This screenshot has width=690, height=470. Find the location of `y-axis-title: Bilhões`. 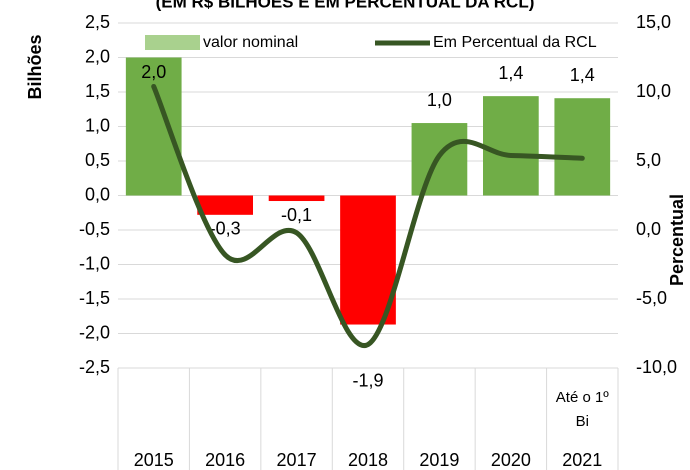

y-axis-title: Bilhões is located at coordinates (35, 66).